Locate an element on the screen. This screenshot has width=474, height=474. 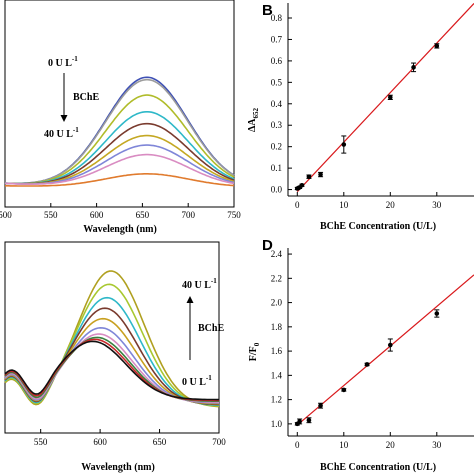
panel-c-top-label: 40 U L-1 is located at coordinates (199, 284).